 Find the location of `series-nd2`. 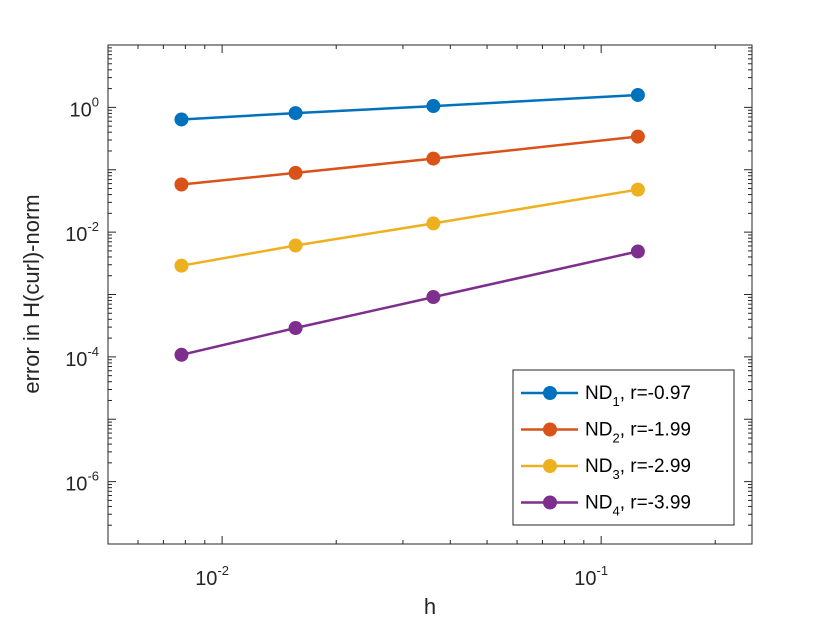

series-nd2 is located at coordinates (409, 160).